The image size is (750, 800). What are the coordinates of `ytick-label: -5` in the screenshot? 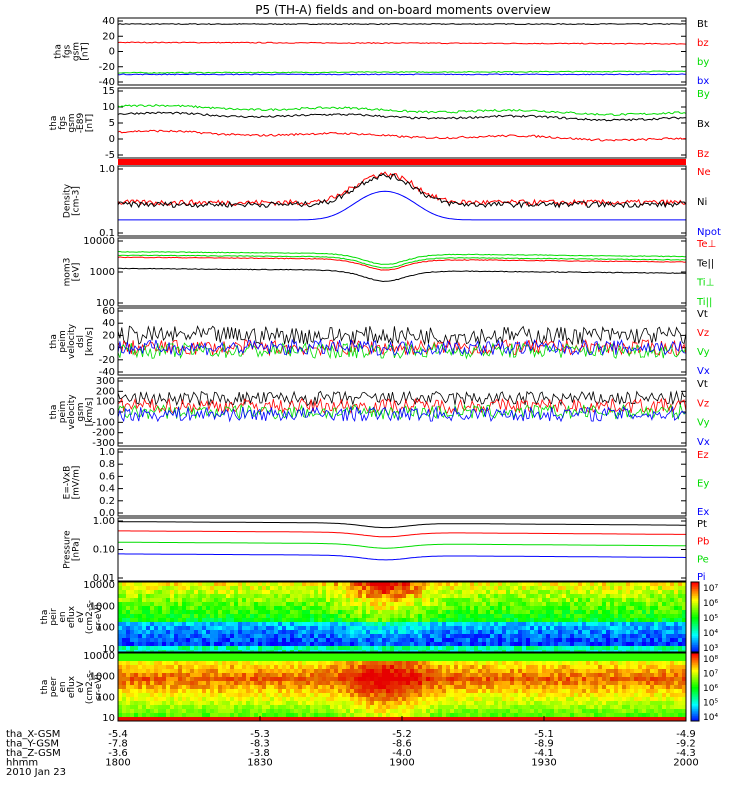 It's located at (110, 155).